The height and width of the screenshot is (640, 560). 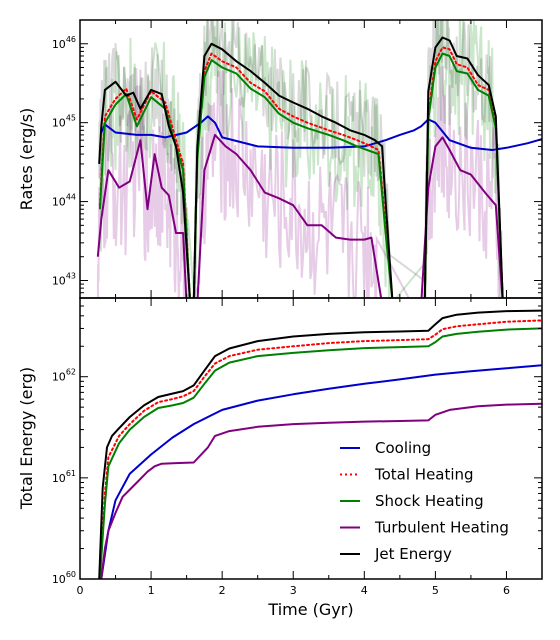 I want to click on top-series-cooling, so click(x=321, y=133).